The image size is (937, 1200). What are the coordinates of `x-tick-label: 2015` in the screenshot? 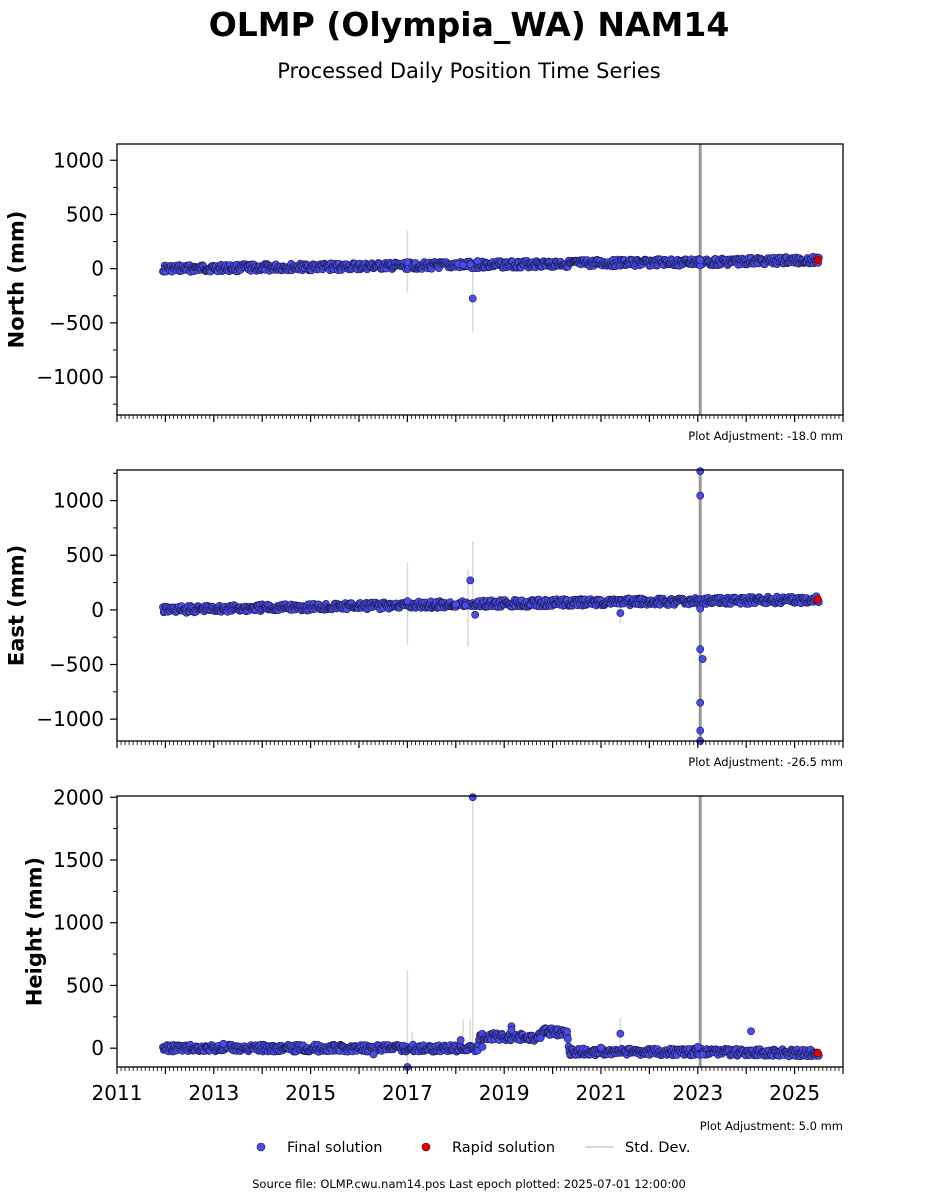 It's located at (310, 1093).